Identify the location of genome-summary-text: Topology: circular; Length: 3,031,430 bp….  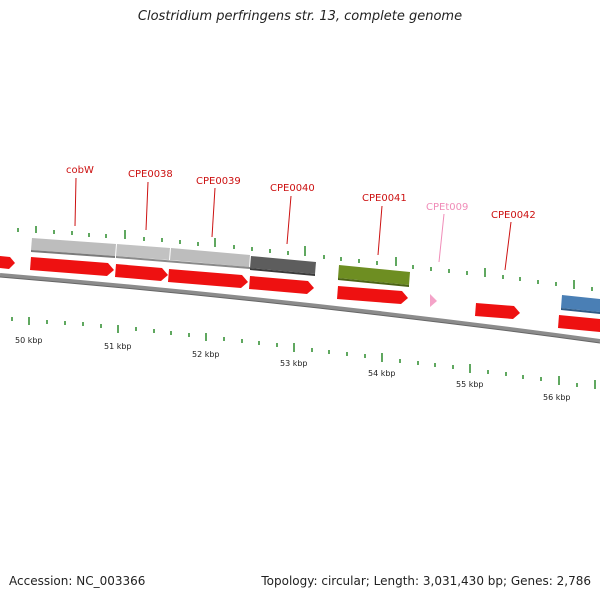
(426, 581).